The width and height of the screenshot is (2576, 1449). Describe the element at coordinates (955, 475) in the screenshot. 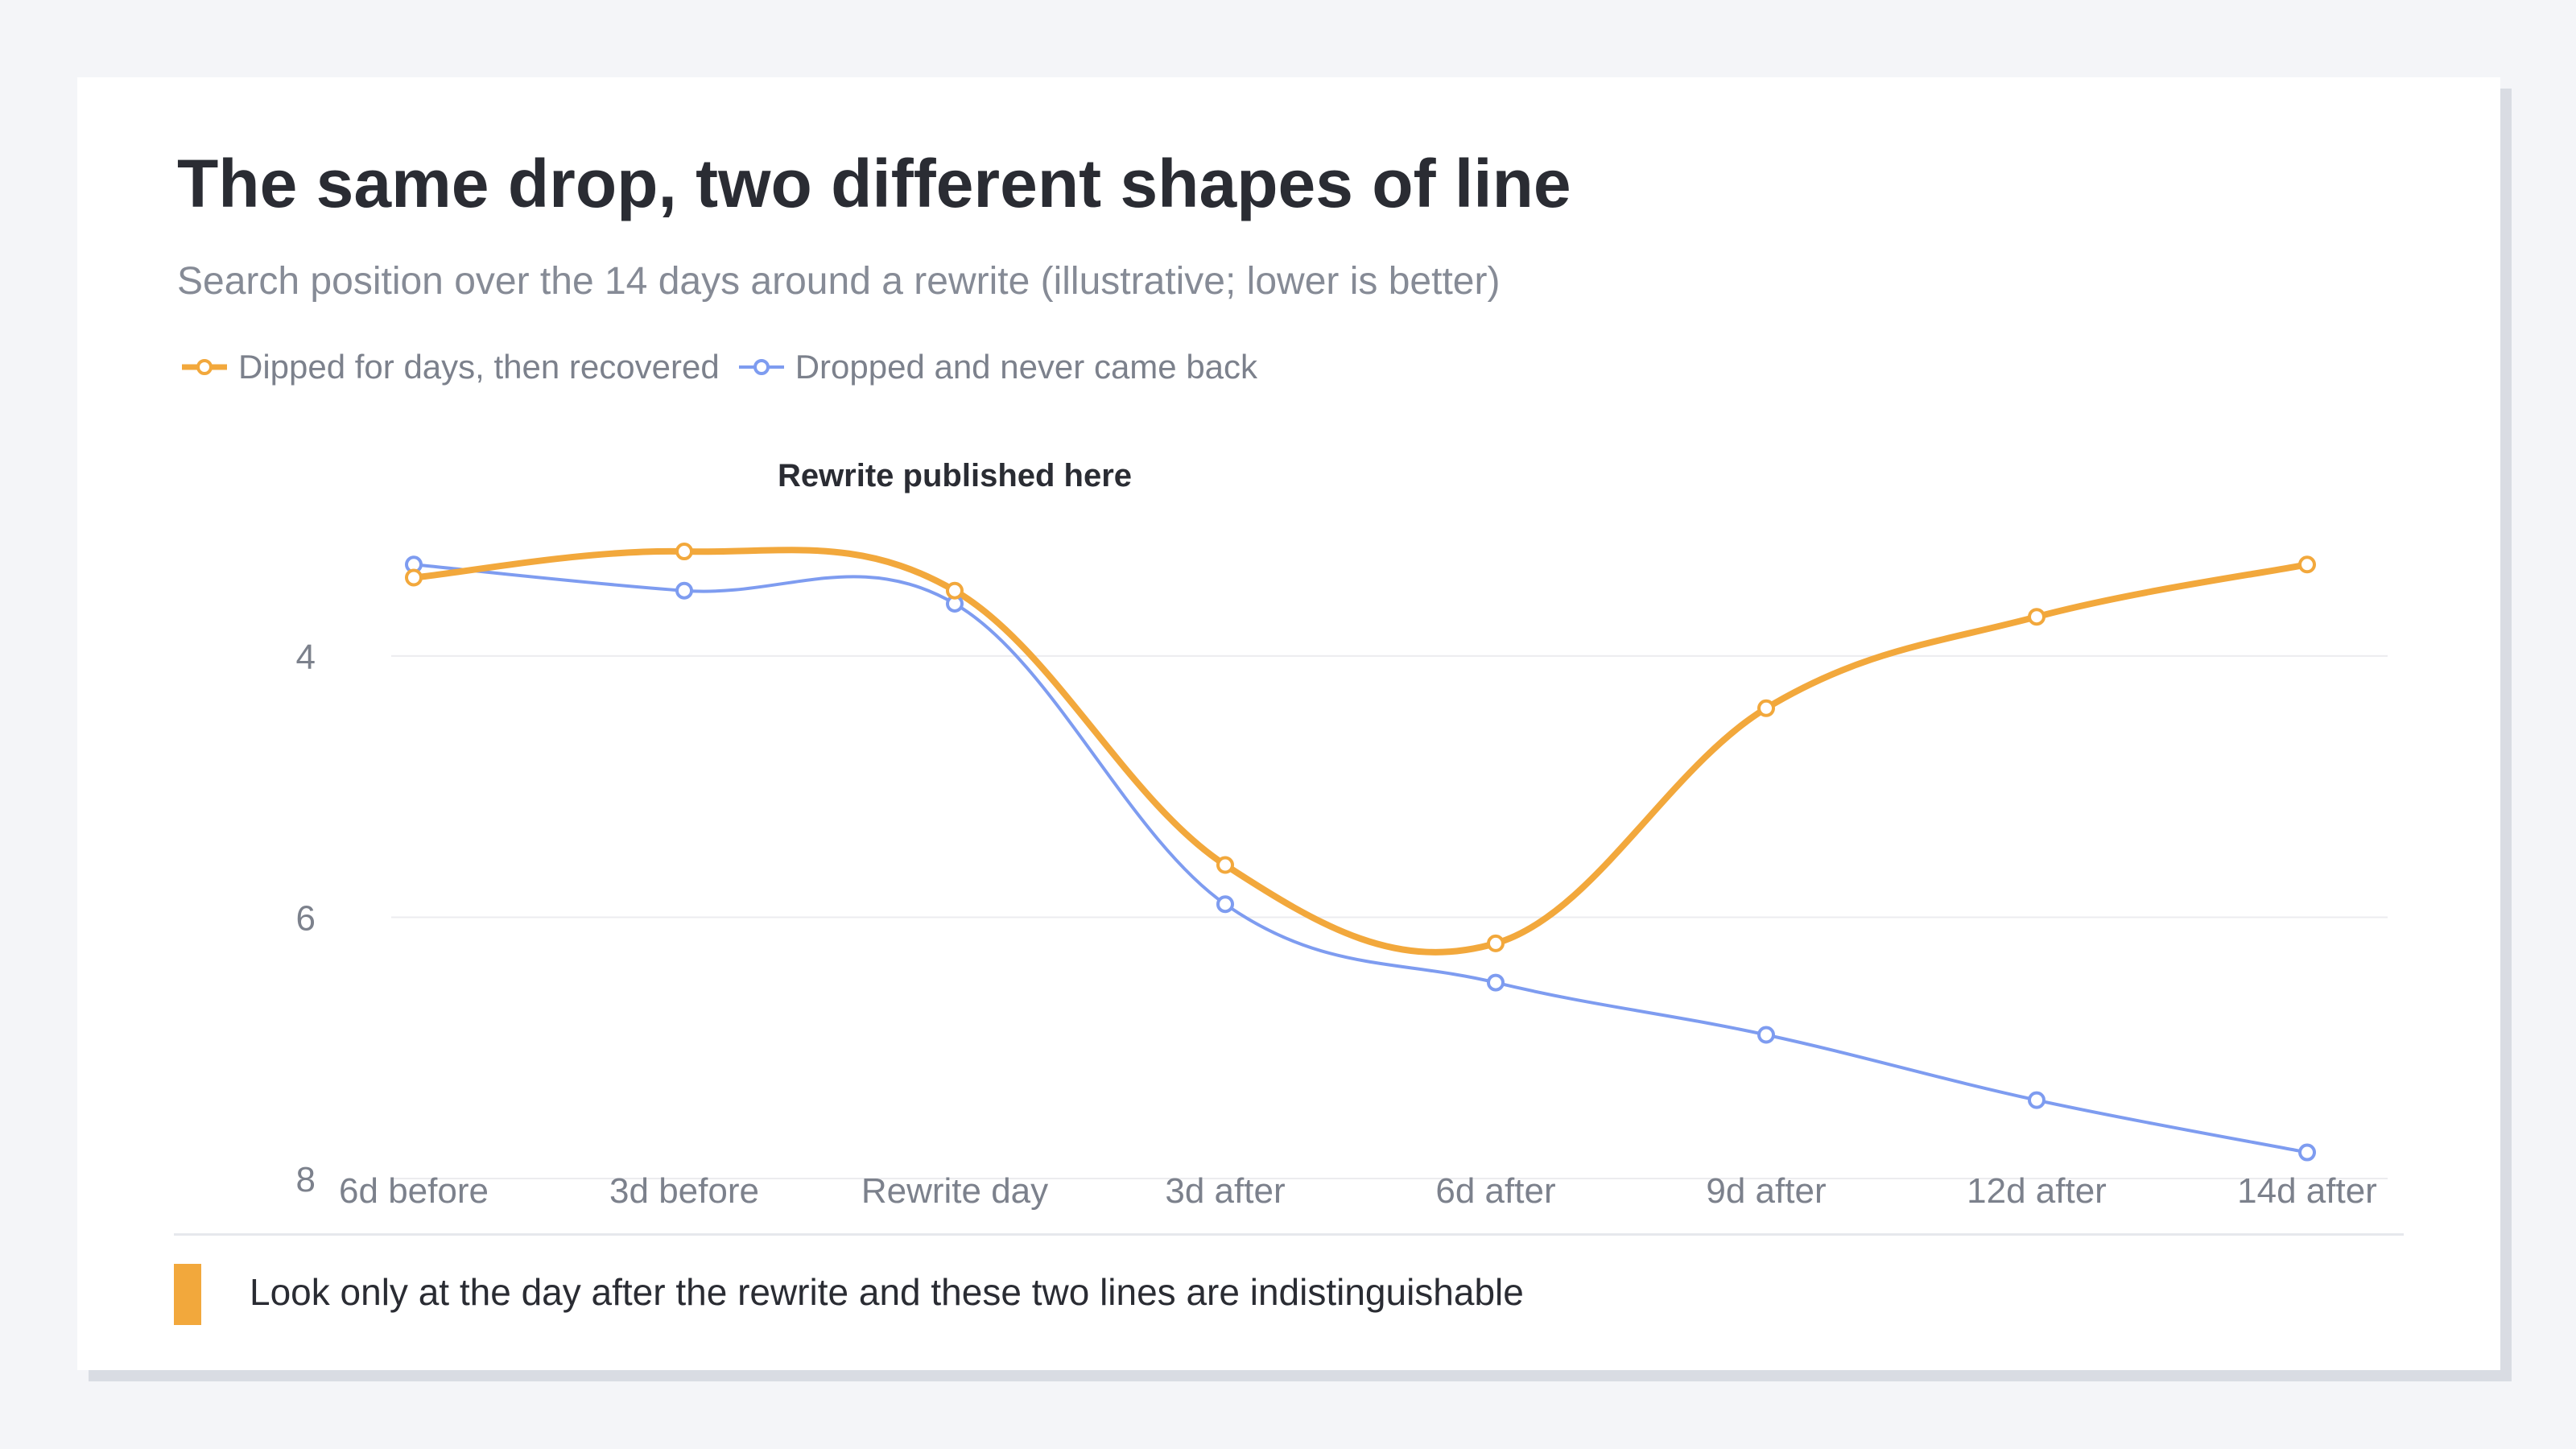

I see `annotation-rewrite: Rewrite published here` at that location.